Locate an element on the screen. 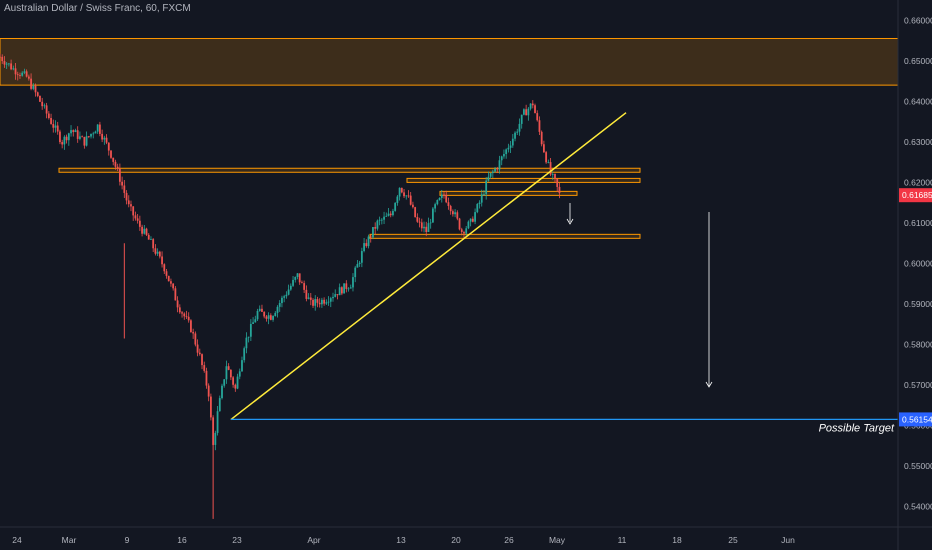  target-price-label: 0.56154 is located at coordinates (917, 419).